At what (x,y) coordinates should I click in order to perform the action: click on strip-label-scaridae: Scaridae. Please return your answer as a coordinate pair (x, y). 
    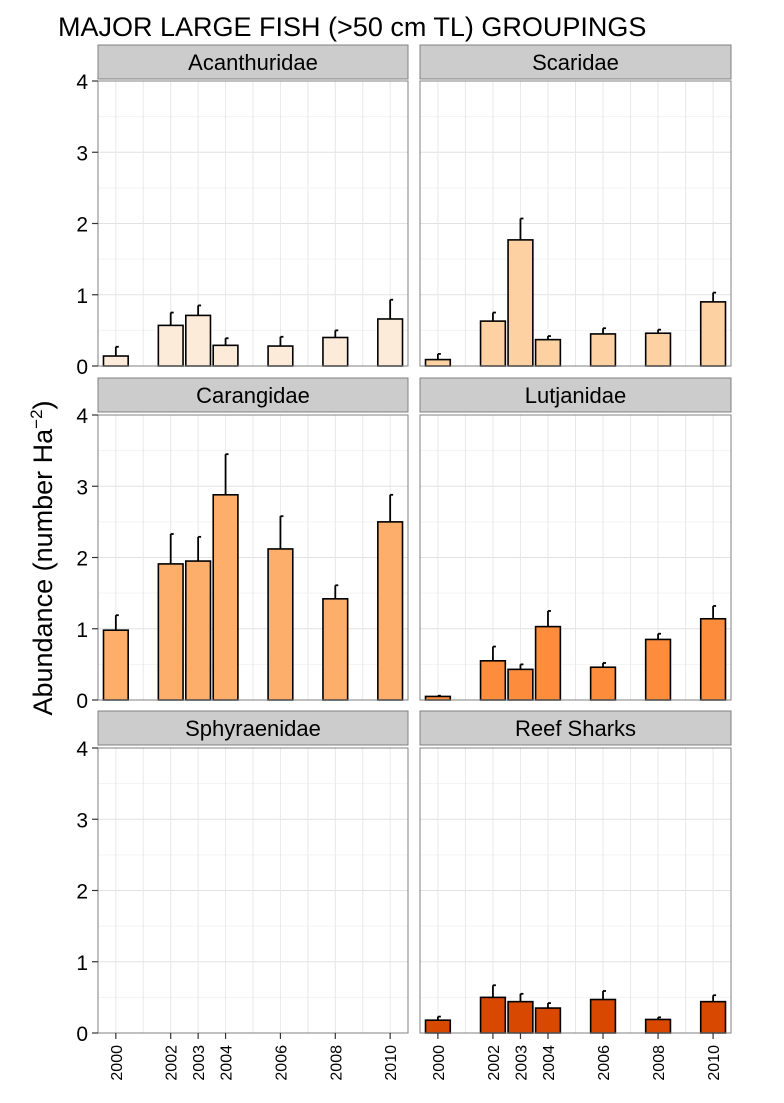
    Looking at the image, I should click on (575, 62).